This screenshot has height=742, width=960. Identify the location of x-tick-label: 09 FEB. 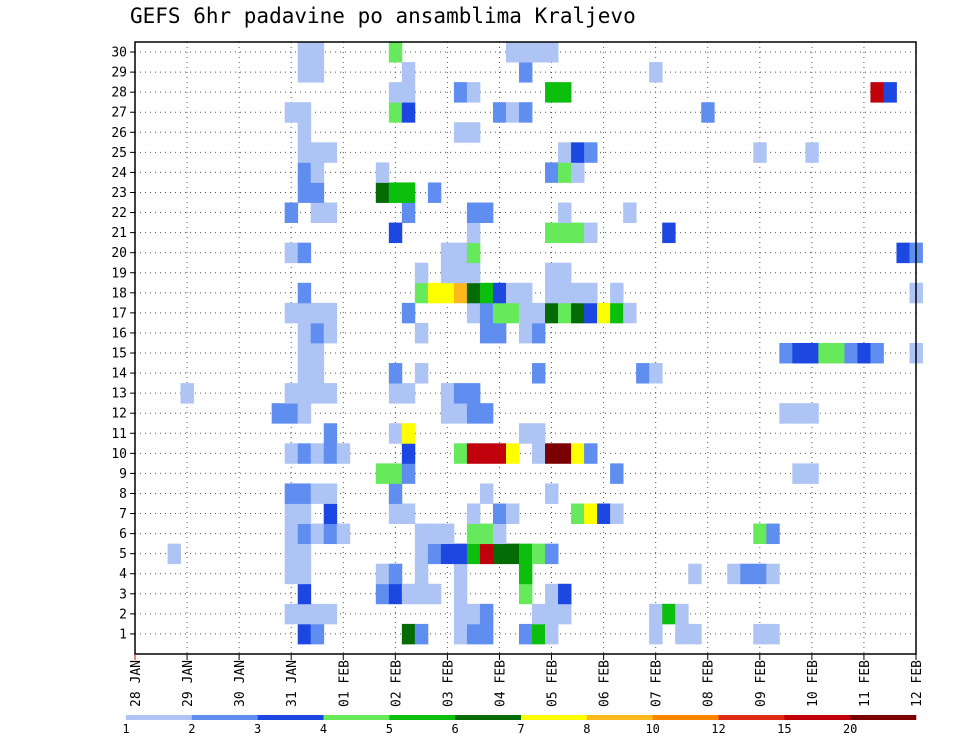
(761, 683).